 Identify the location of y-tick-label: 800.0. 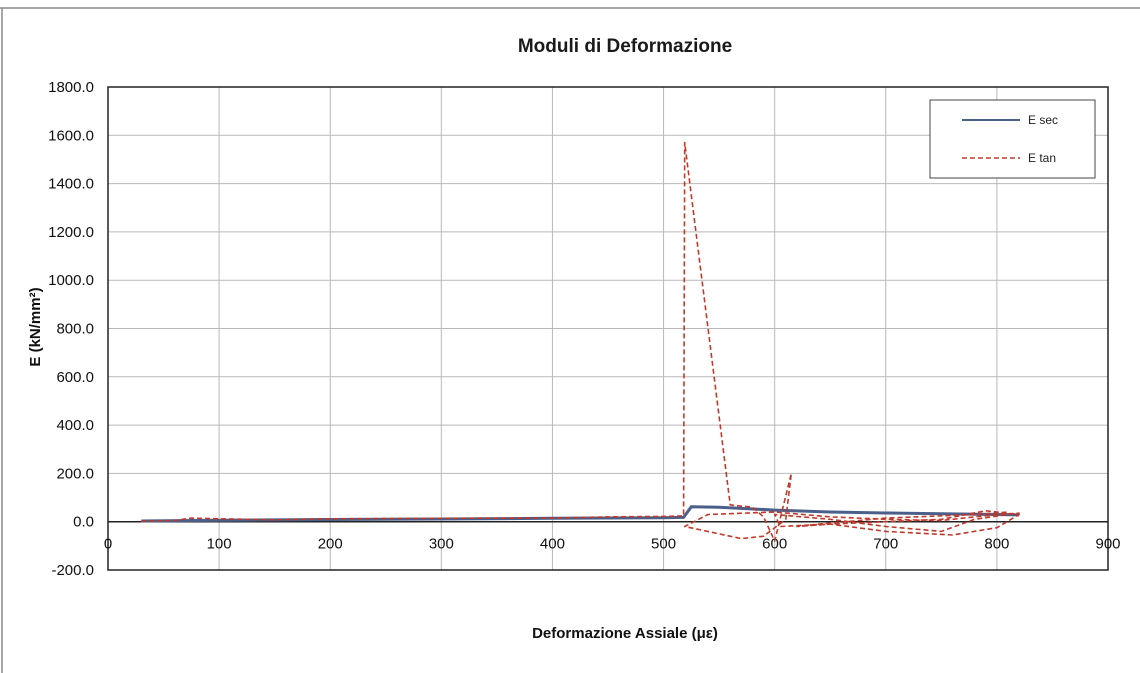
(75, 329).